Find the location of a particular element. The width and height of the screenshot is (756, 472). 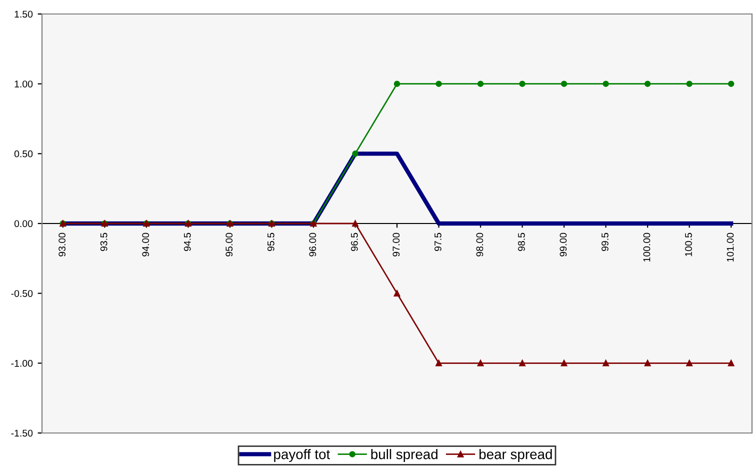

y-tick-label: -1.50 is located at coordinates (22, 433).